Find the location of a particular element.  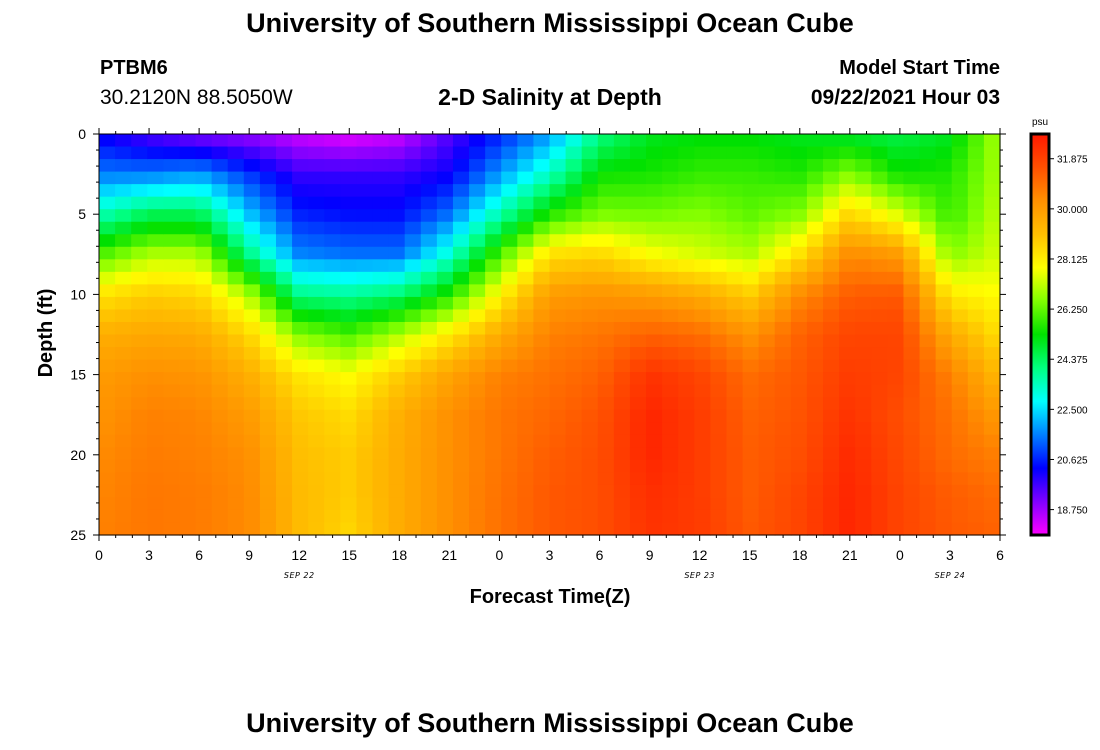

x-tick-label: 12 is located at coordinates (700, 555).